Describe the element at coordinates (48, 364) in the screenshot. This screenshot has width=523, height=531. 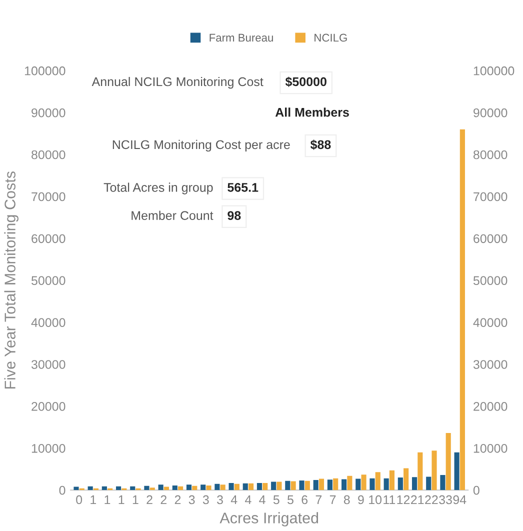
I see `y-tick-label: 30000` at that location.